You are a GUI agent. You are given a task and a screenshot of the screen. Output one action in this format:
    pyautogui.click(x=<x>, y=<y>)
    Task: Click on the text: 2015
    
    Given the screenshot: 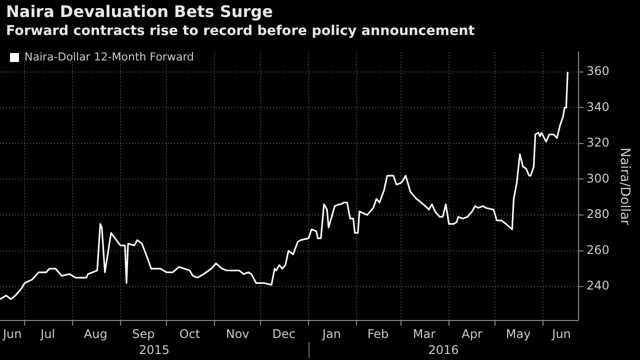 What is the action you would take?
    pyautogui.click(x=154, y=350)
    